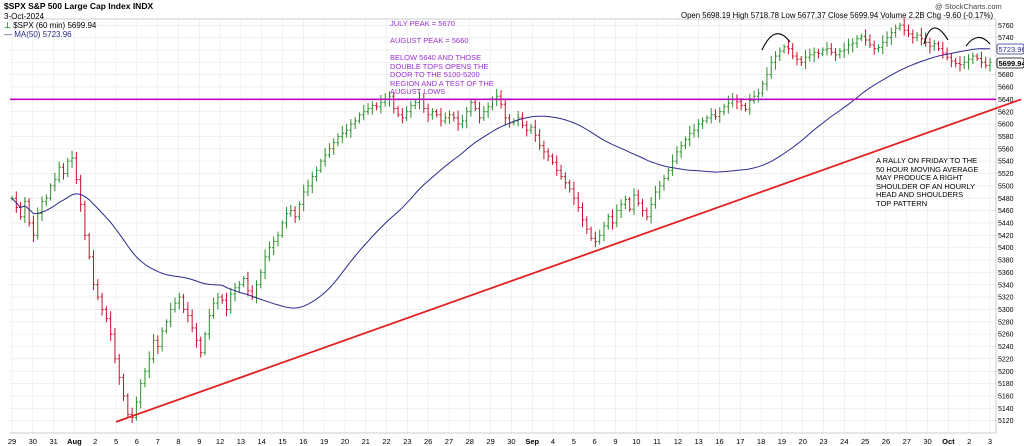 The height and width of the screenshot is (446, 1024). Describe the element at coordinates (429, 40) in the screenshot. I see `august-peak-annotation: AUGUST PEAK = 5660` at that location.